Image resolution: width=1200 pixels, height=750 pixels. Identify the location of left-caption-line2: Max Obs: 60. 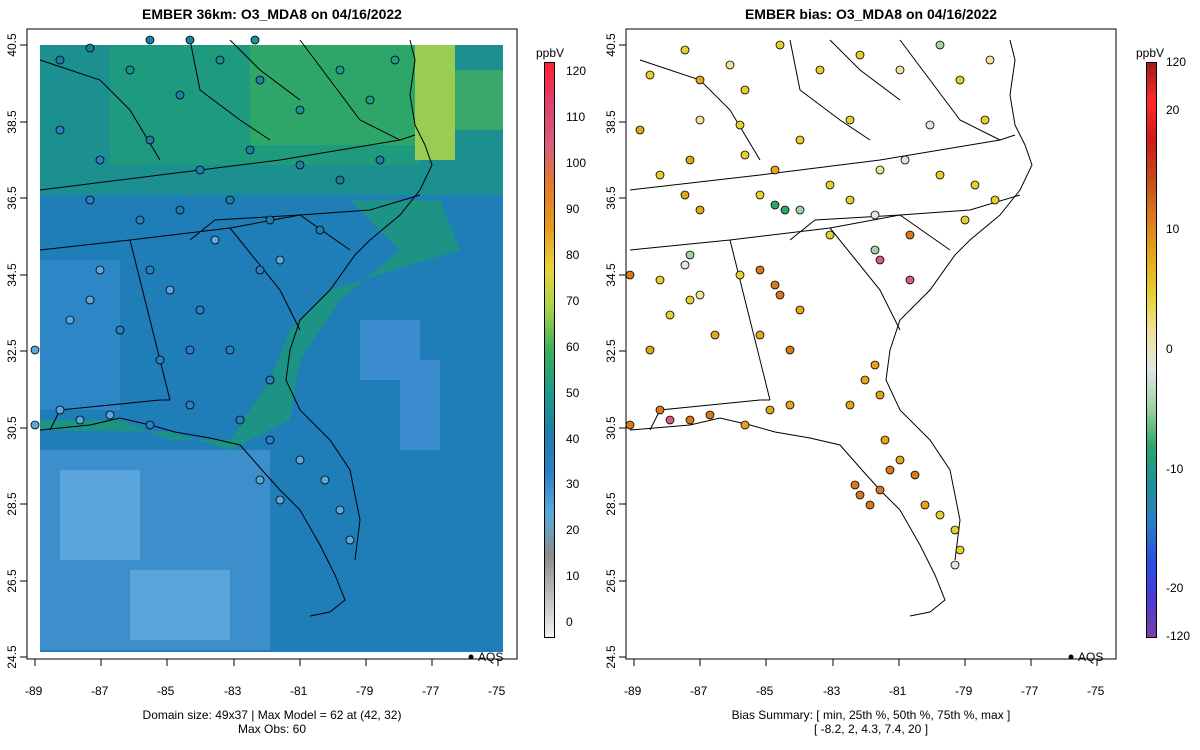
(272, 729).